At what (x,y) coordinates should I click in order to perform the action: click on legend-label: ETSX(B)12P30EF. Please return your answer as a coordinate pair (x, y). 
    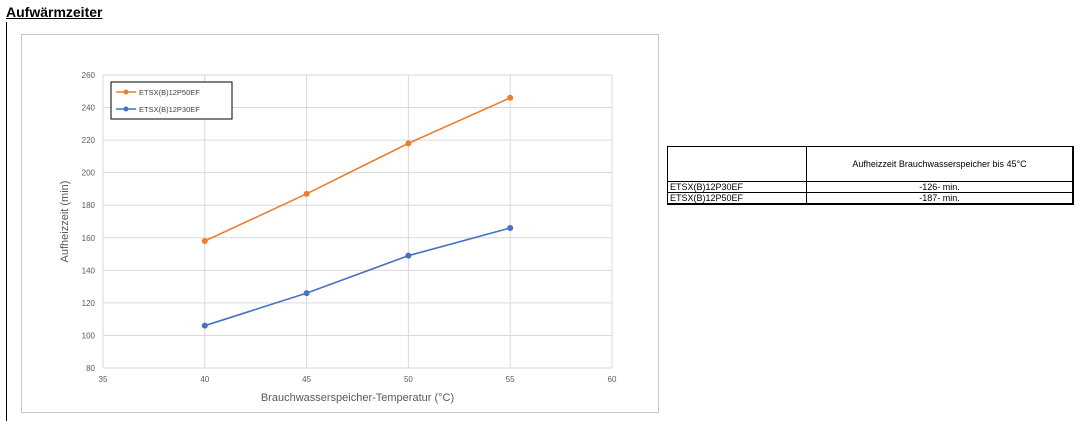
    Looking at the image, I should click on (169, 109).